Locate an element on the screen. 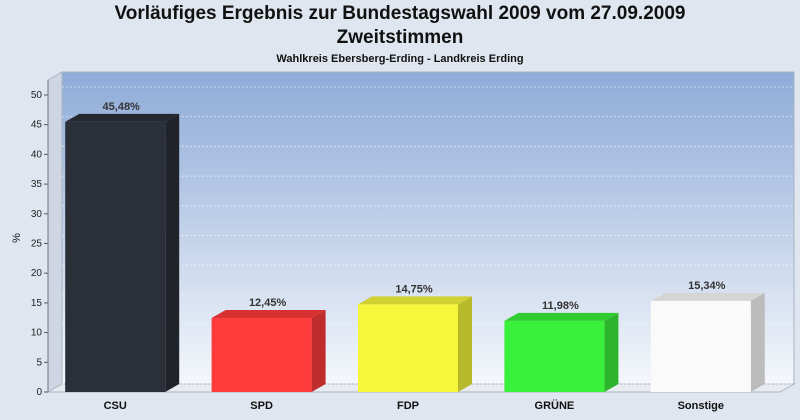  value-label: 12,45% is located at coordinates (268, 303).